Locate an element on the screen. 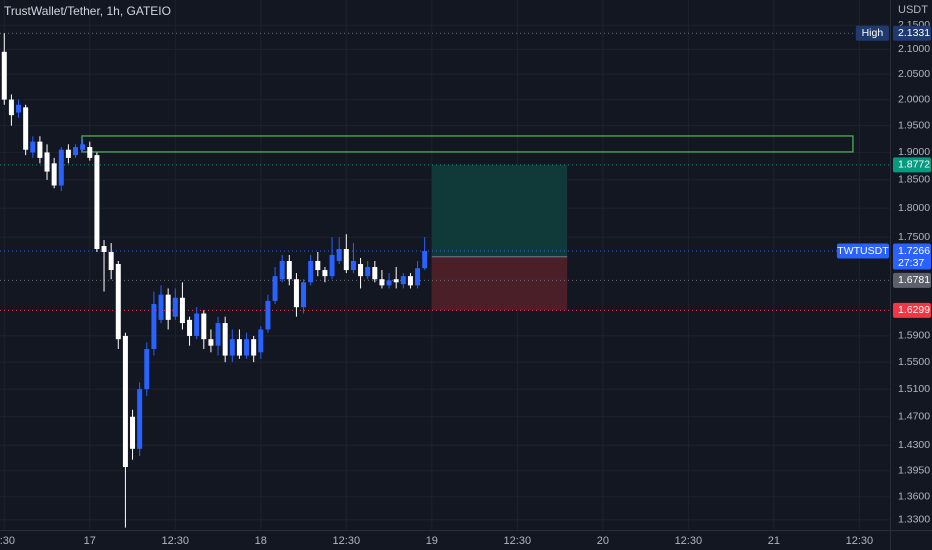 The height and width of the screenshot is (550, 932). y-tick-label: 2.0000 is located at coordinates (914, 99).